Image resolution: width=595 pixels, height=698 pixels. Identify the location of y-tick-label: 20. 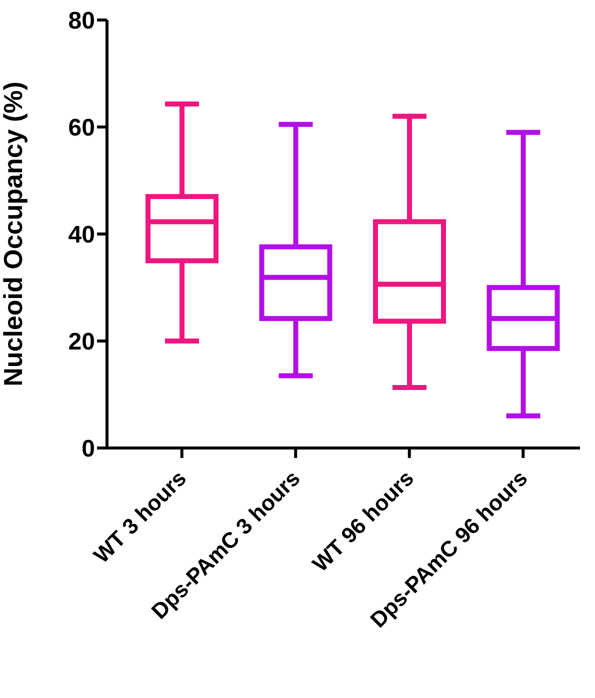
(81, 342).